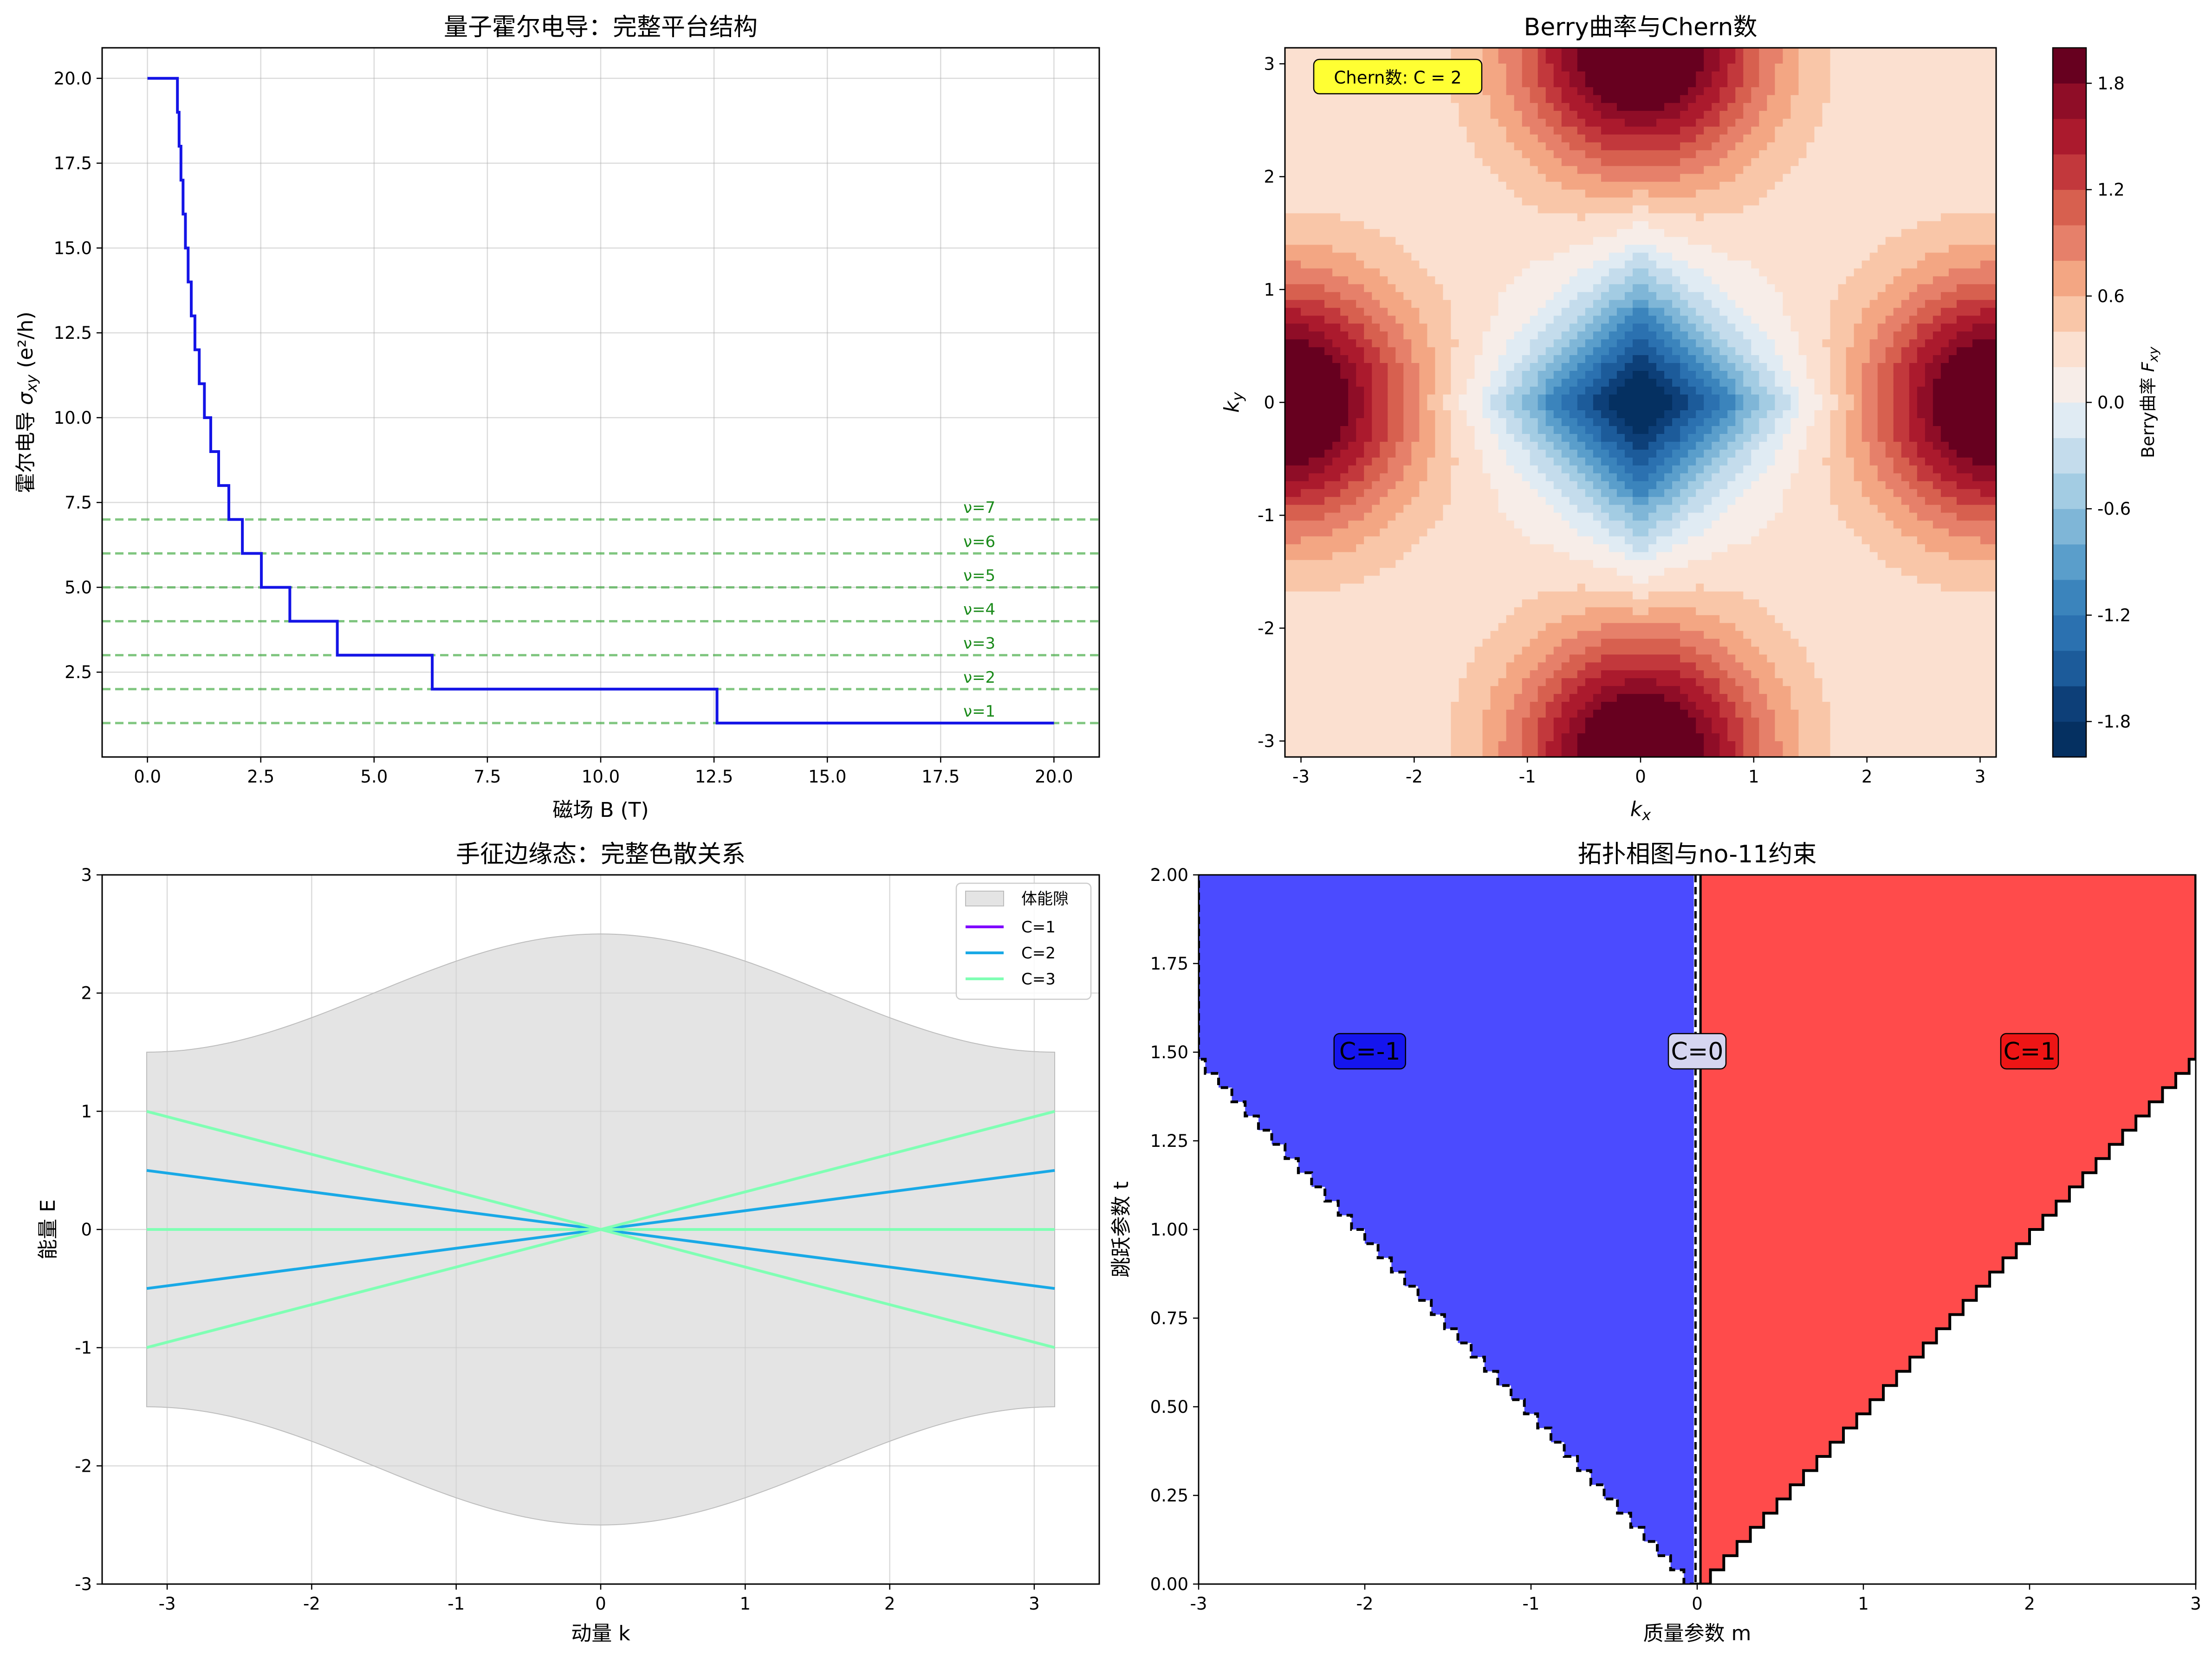 Image resolution: width=2212 pixels, height=1656 pixels. What do you see at coordinates (979, 541) in the screenshot?
I see `reference-label: ν=6` at bounding box center [979, 541].